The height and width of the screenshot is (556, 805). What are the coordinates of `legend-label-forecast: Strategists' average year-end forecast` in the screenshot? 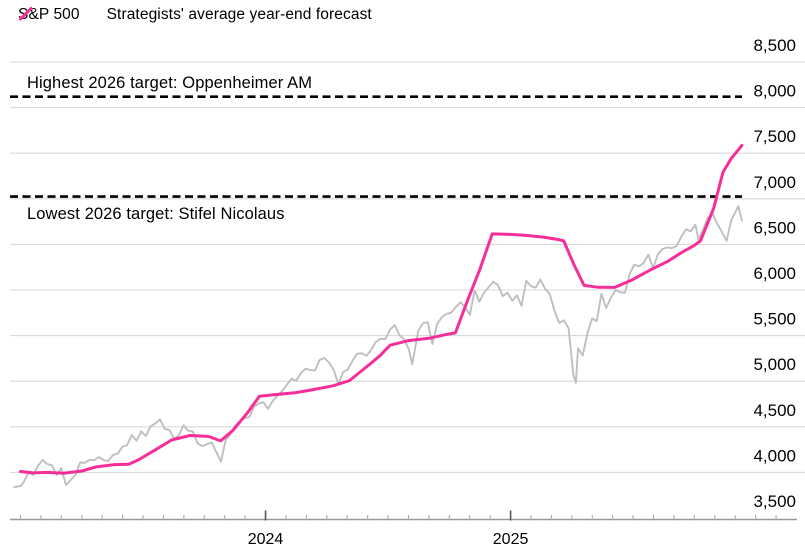 It's located at (239, 14).